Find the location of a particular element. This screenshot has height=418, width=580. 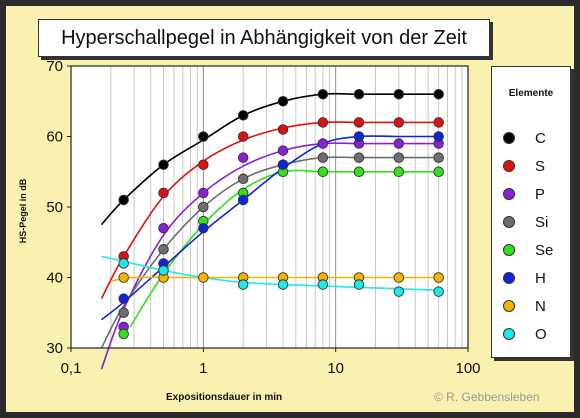

y-tick-label: 50 is located at coordinates (54, 207).